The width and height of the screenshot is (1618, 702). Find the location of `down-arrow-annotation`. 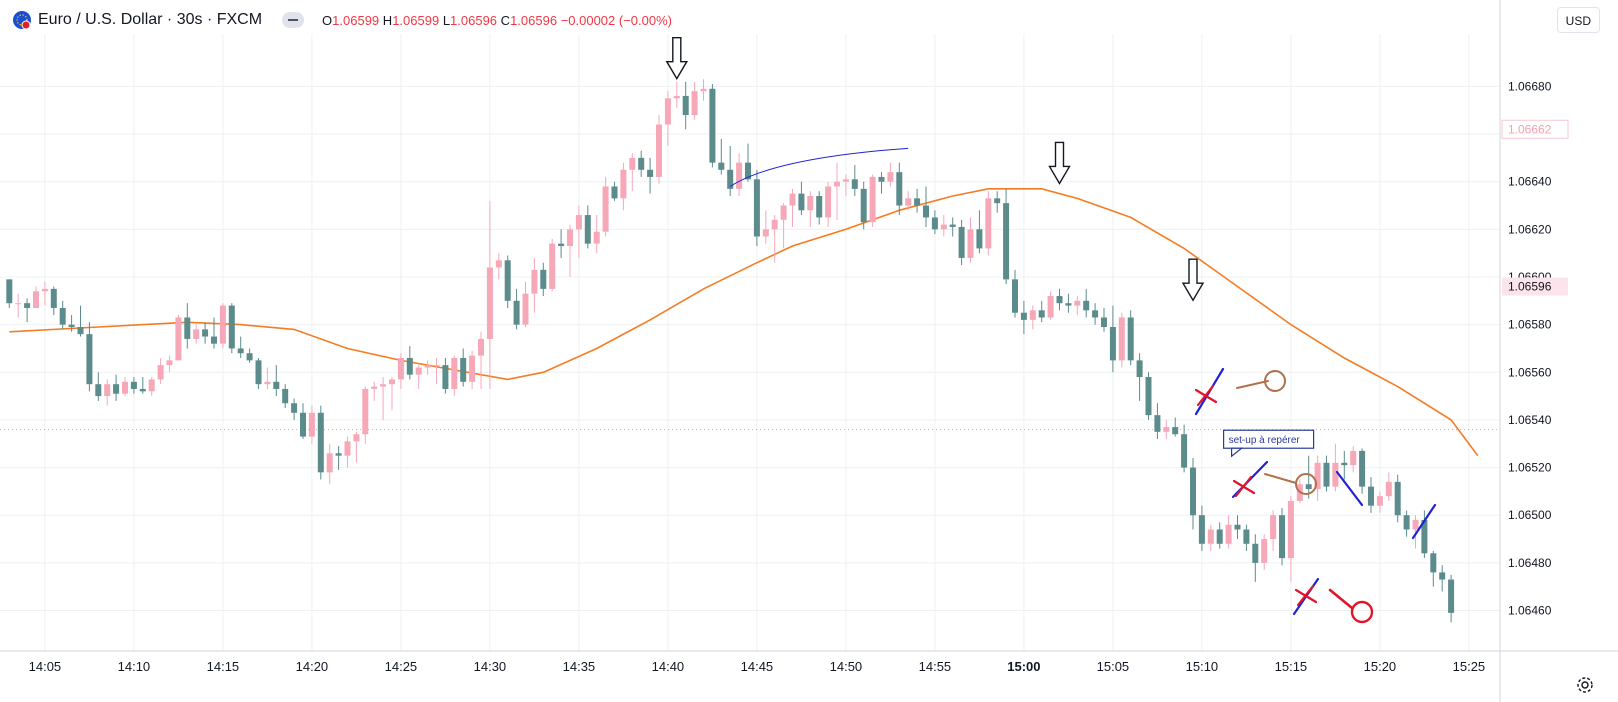

down-arrow-annotation is located at coordinates (1193, 280).